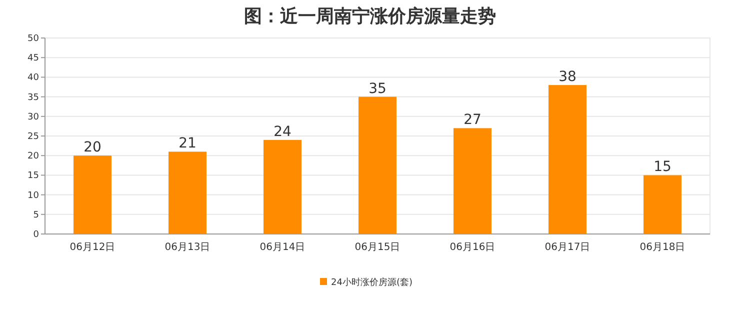 The height and width of the screenshot is (312, 740). I want to click on data-label: 24, so click(283, 132).